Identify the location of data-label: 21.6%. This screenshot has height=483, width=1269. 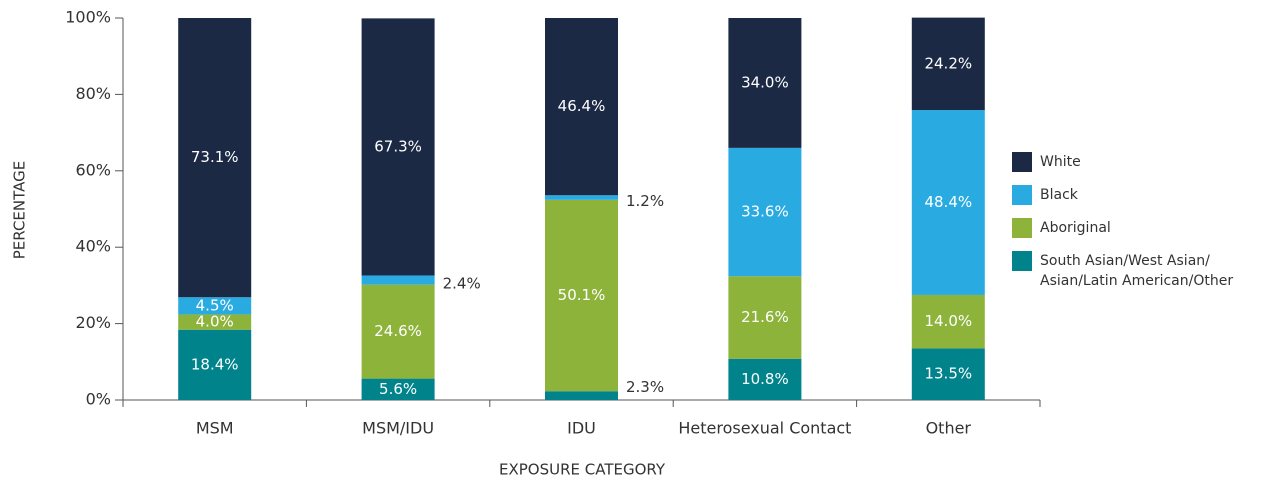
(765, 317).